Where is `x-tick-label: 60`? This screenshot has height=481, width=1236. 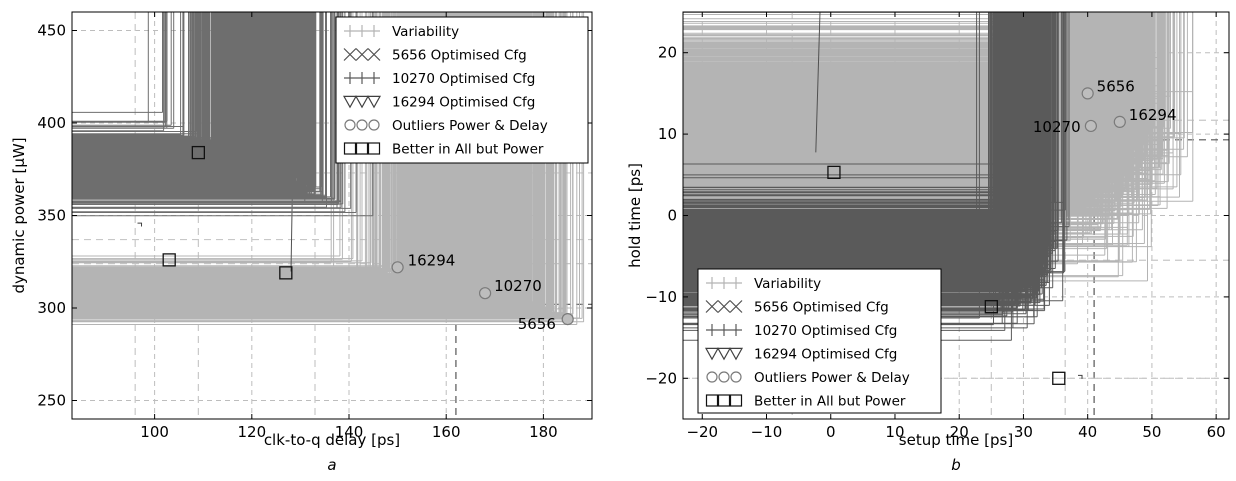
x-tick-label: 60 is located at coordinates (1216, 432).